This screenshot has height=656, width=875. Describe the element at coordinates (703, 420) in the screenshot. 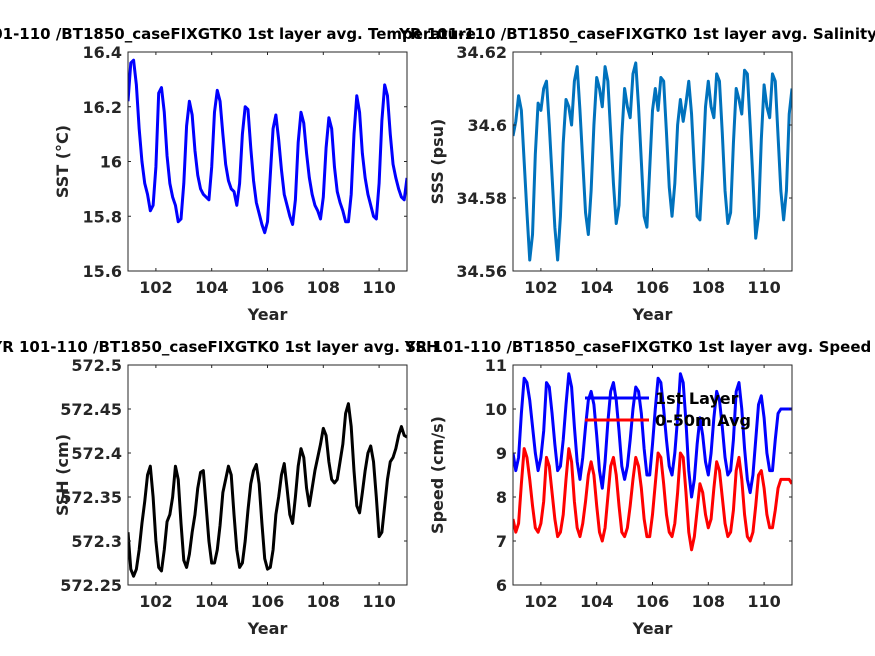

I see `legend-label-2: 0-50m Avg` at that location.